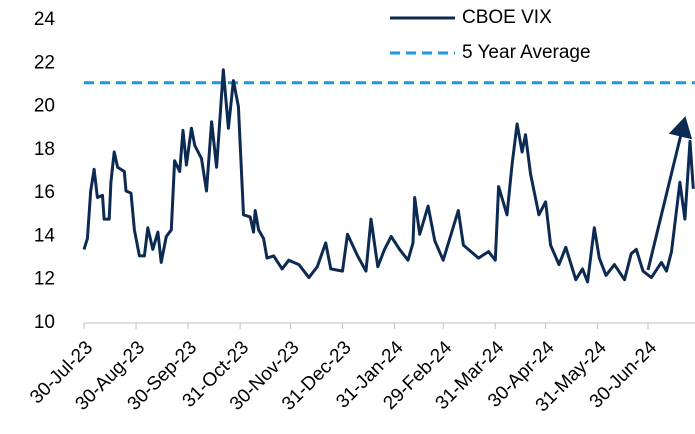 This screenshot has width=695, height=434. What do you see at coordinates (45, 19) in the screenshot?
I see `y-tick-label: 24` at bounding box center [45, 19].